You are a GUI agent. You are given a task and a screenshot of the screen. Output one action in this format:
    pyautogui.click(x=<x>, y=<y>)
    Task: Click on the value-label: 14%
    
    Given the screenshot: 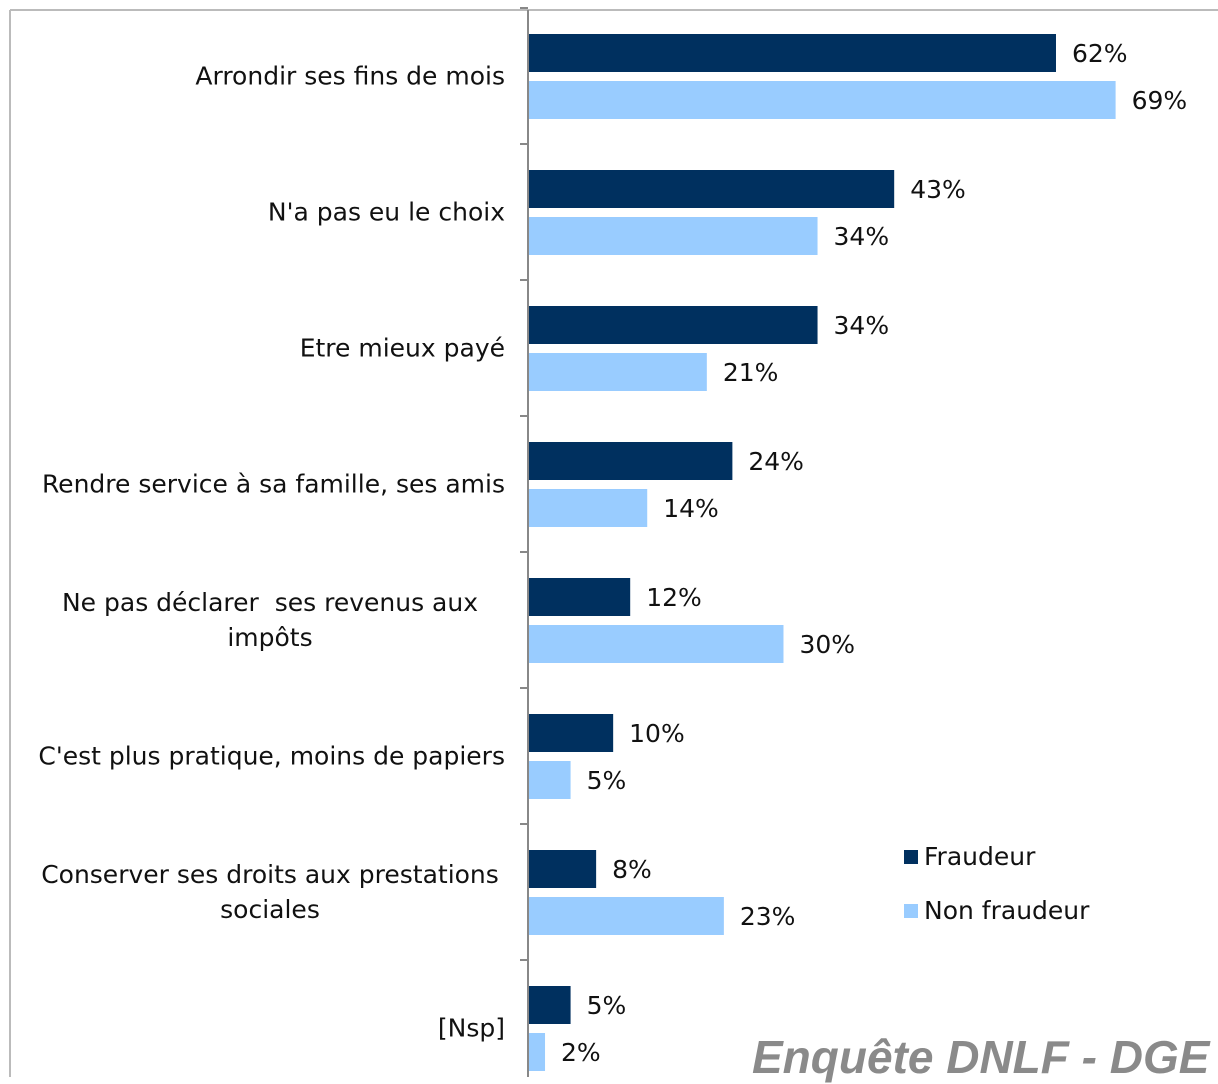 What is the action you would take?
    pyautogui.click(x=691, y=508)
    